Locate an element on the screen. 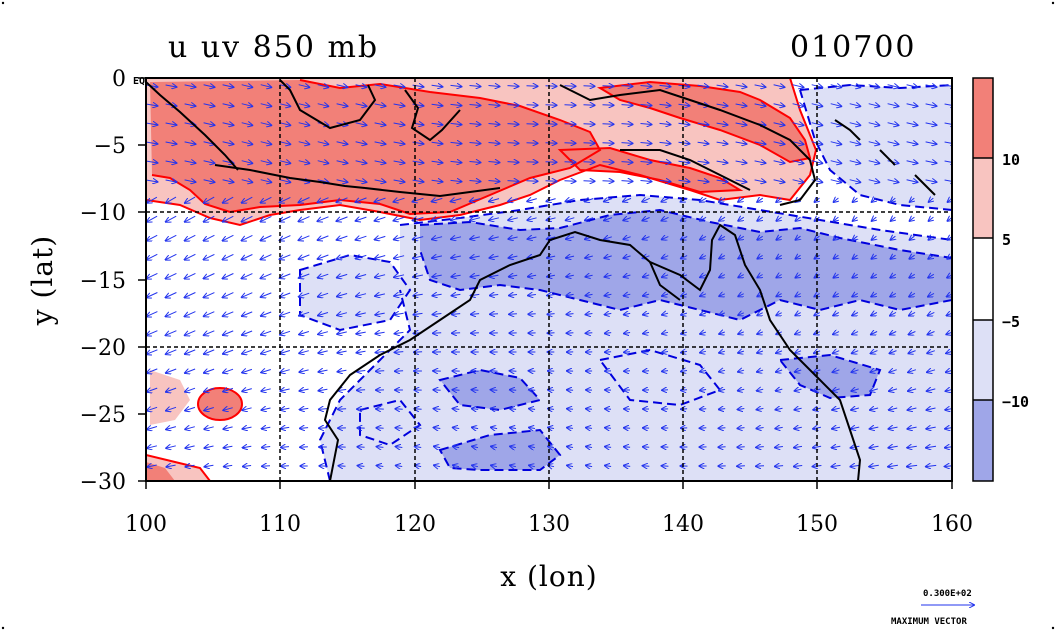  colorbar-segment is located at coordinates (983, 279).